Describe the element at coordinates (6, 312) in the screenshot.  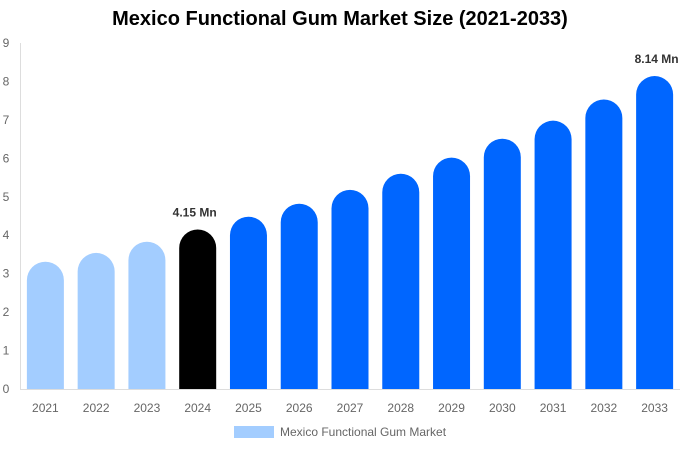
I see `y-tick-label: 2` at that location.